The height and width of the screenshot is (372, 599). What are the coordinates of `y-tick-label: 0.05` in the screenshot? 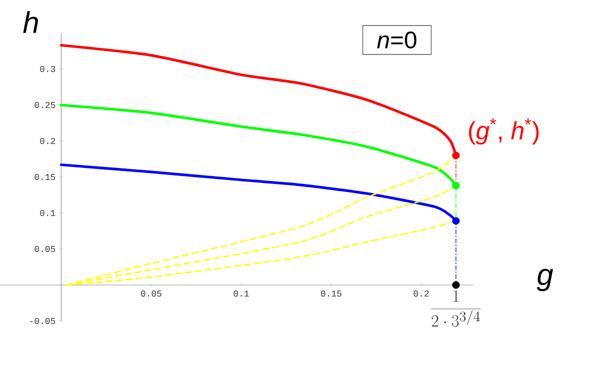 It's located at (45, 249).